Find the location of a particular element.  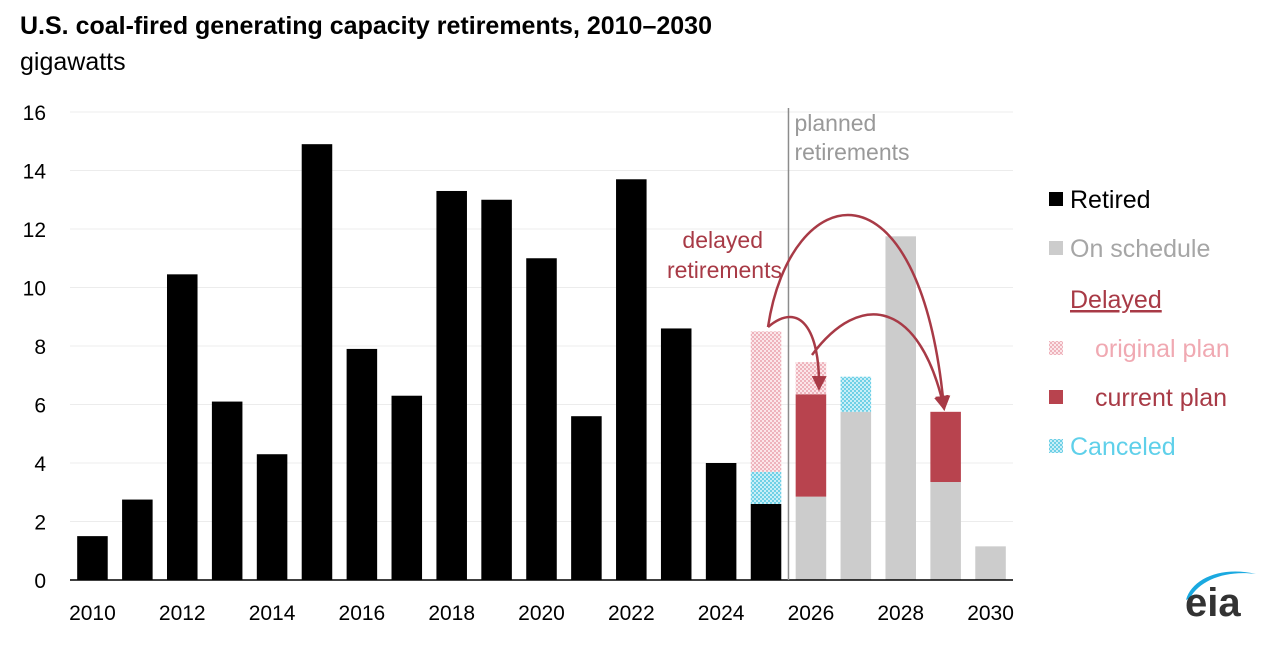

bar-retired-2024 is located at coordinates (721, 521).